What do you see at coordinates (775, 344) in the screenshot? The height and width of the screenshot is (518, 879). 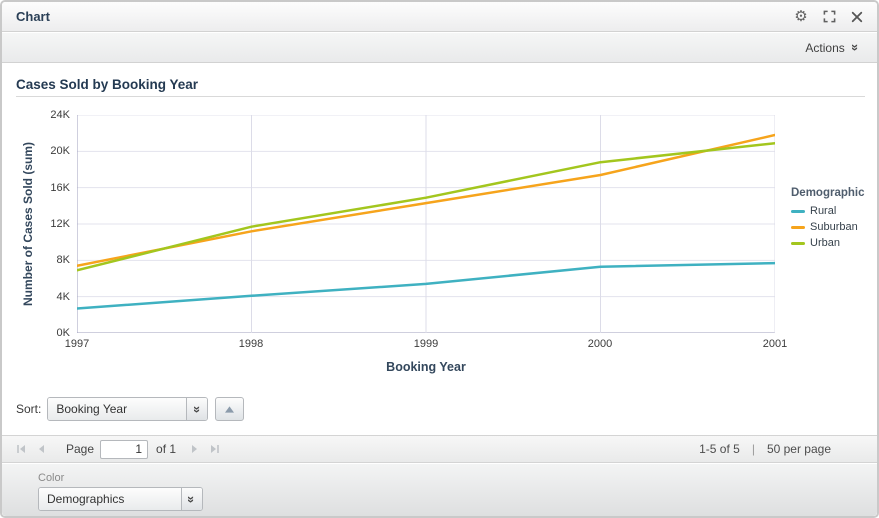 I see `x-tick-label: 2001` at bounding box center [775, 344].